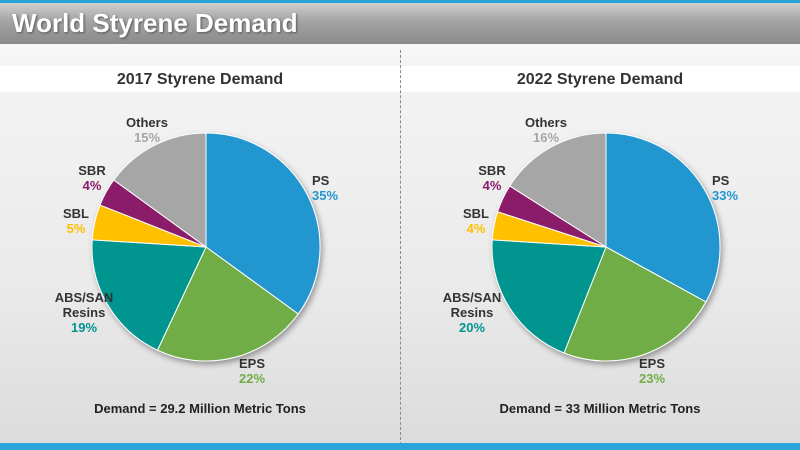 The width and height of the screenshot is (800, 450). What do you see at coordinates (147, 137) in the screenshot?
I see `slice-percent-others: 15%` at bounding box center [147, 137].